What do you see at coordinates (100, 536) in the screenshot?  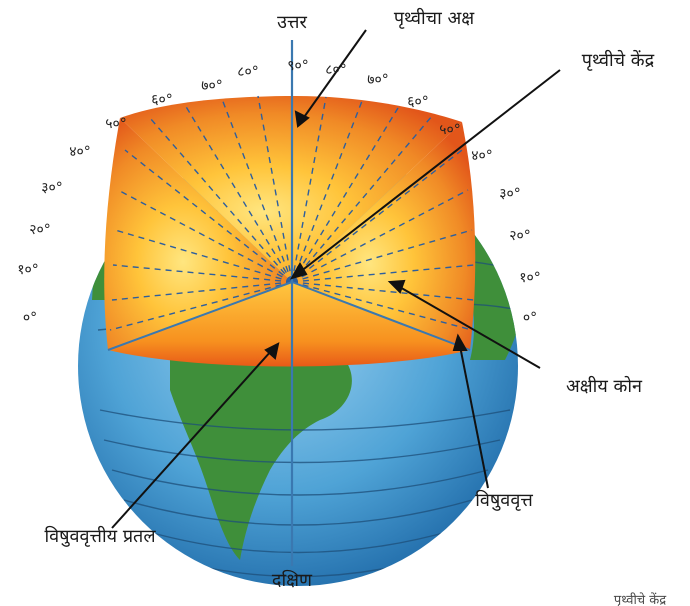 I see `label-equatorial-plane: विषुववृत्तीय प्रतल` at bounding box center [100, 536].